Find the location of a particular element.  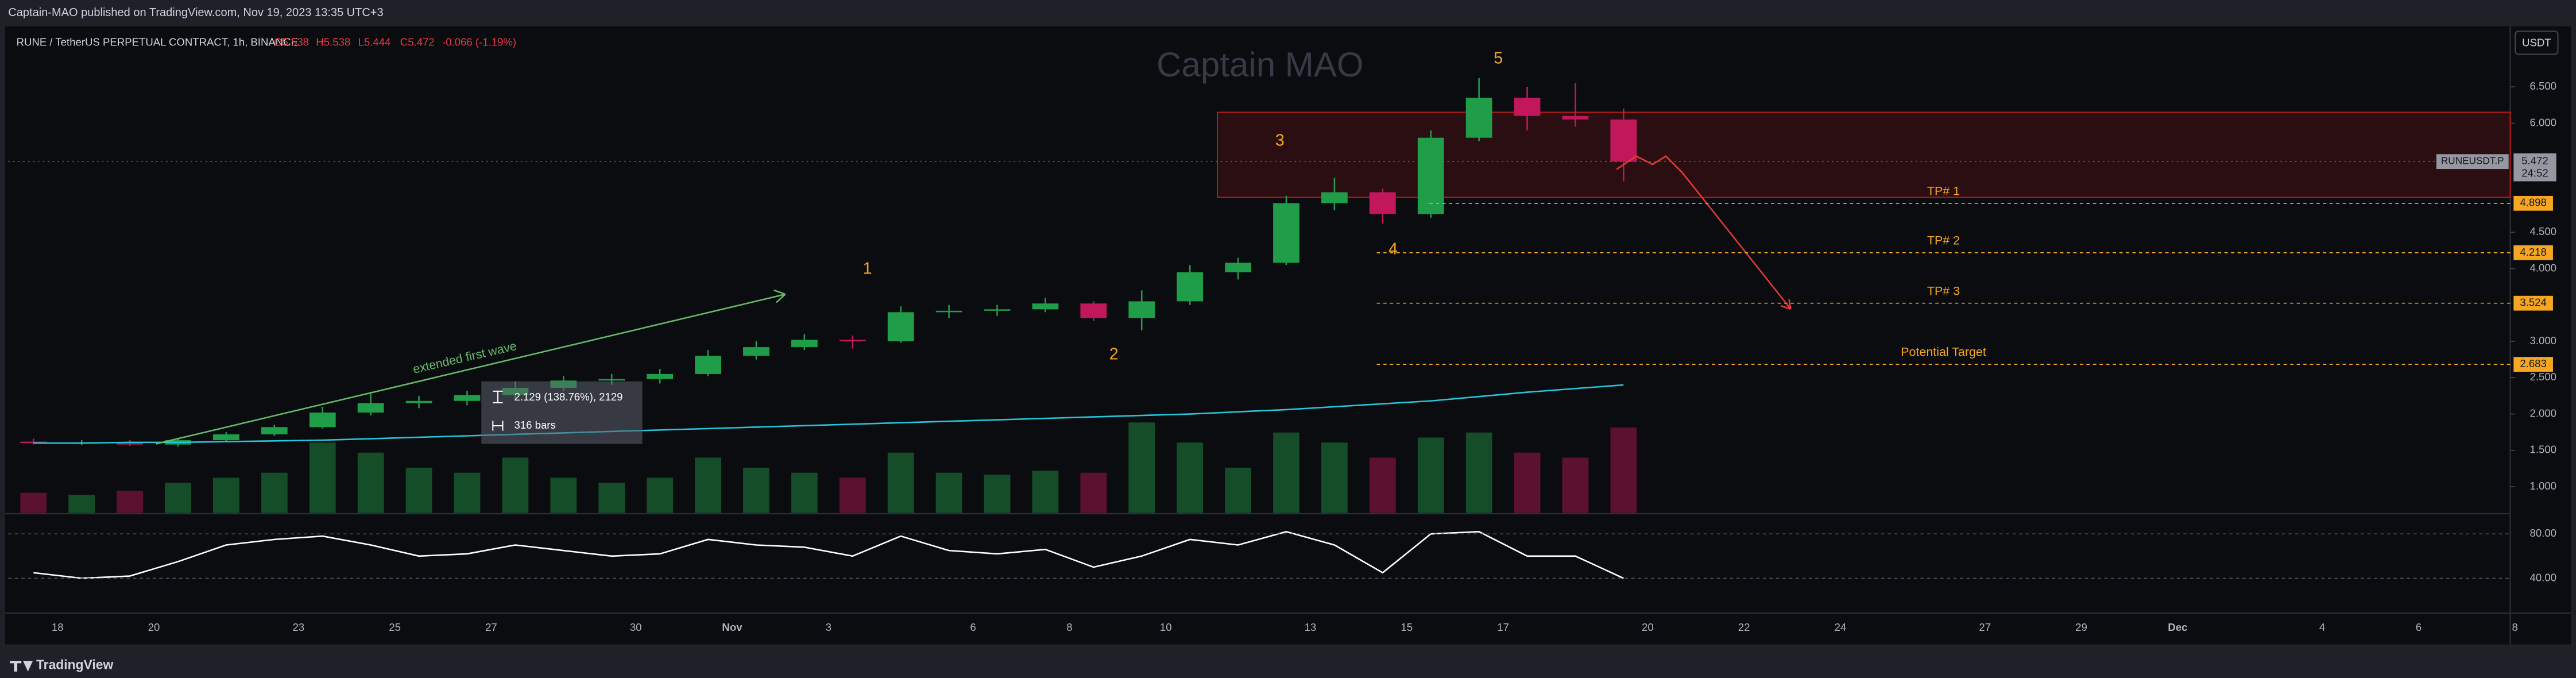

currency-label: USDT is located at coordinates (2536, 43).